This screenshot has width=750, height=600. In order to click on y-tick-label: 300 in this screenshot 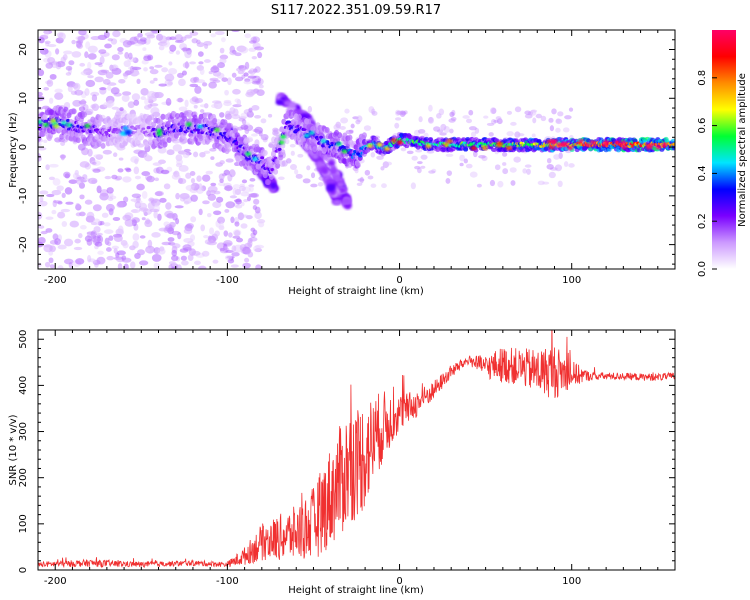, I will do `click(23, 431)`.